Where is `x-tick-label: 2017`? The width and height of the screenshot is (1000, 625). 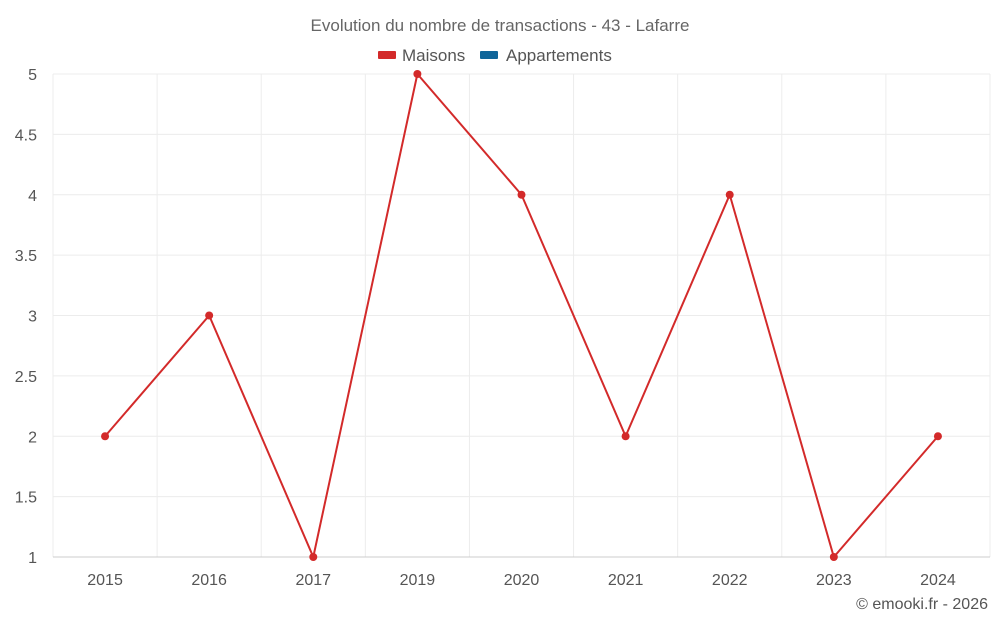 x-tick-label: 2017 is located at coordinates (313, 580).